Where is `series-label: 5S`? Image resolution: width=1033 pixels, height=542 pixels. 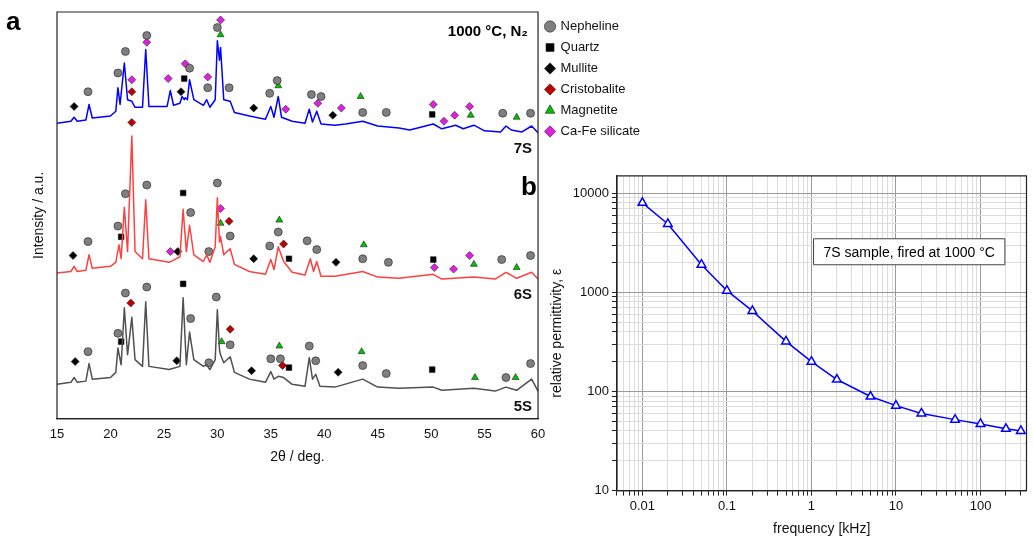
series-label: 5S is located at coordinates (523, 406).